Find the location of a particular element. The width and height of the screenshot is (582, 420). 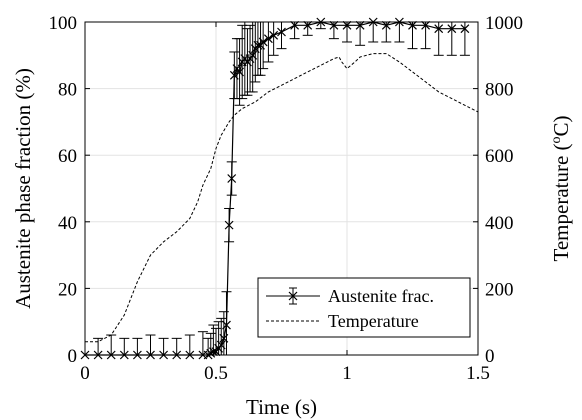

y-right-tick-label: 1000 is located at coordinates (504, 23).